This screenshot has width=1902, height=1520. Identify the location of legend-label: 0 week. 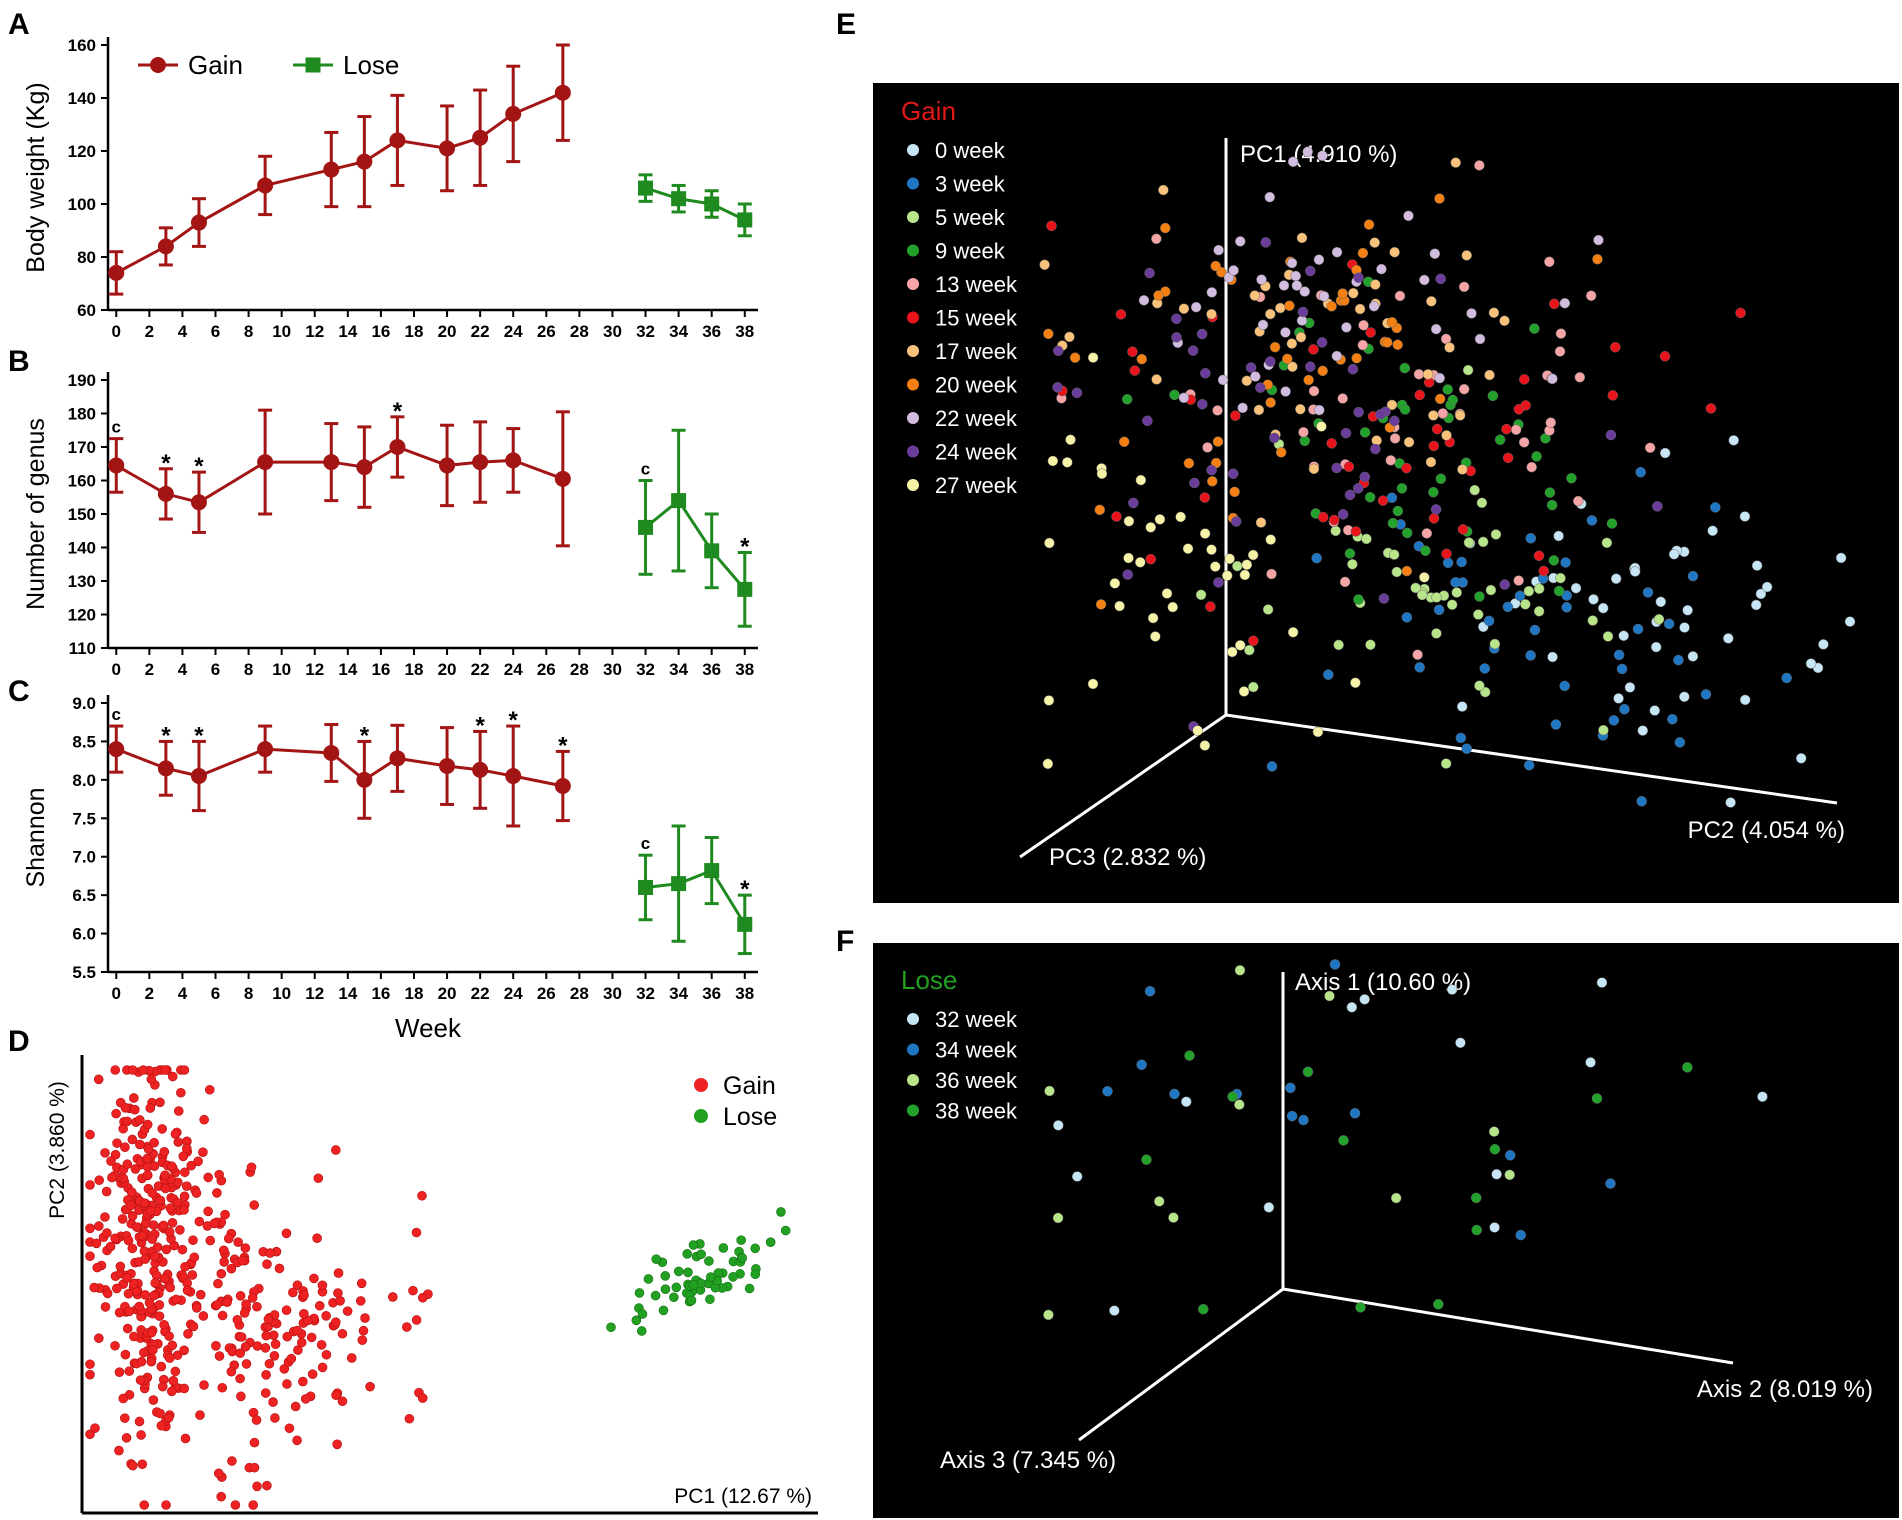
(970, 150).